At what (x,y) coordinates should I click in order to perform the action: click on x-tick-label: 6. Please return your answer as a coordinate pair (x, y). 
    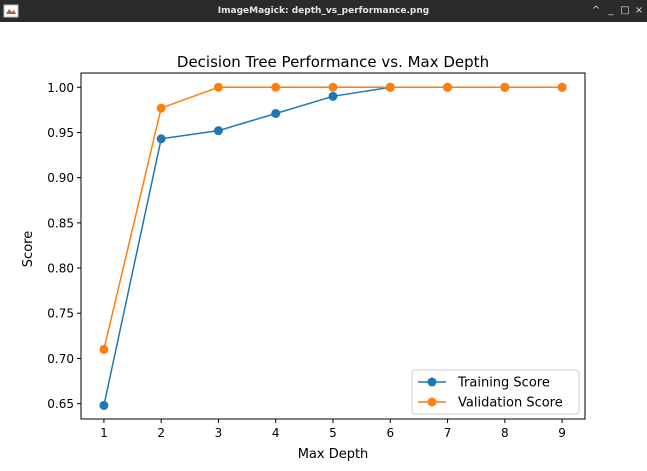
    Looking at the image, I should click on (390, 433).